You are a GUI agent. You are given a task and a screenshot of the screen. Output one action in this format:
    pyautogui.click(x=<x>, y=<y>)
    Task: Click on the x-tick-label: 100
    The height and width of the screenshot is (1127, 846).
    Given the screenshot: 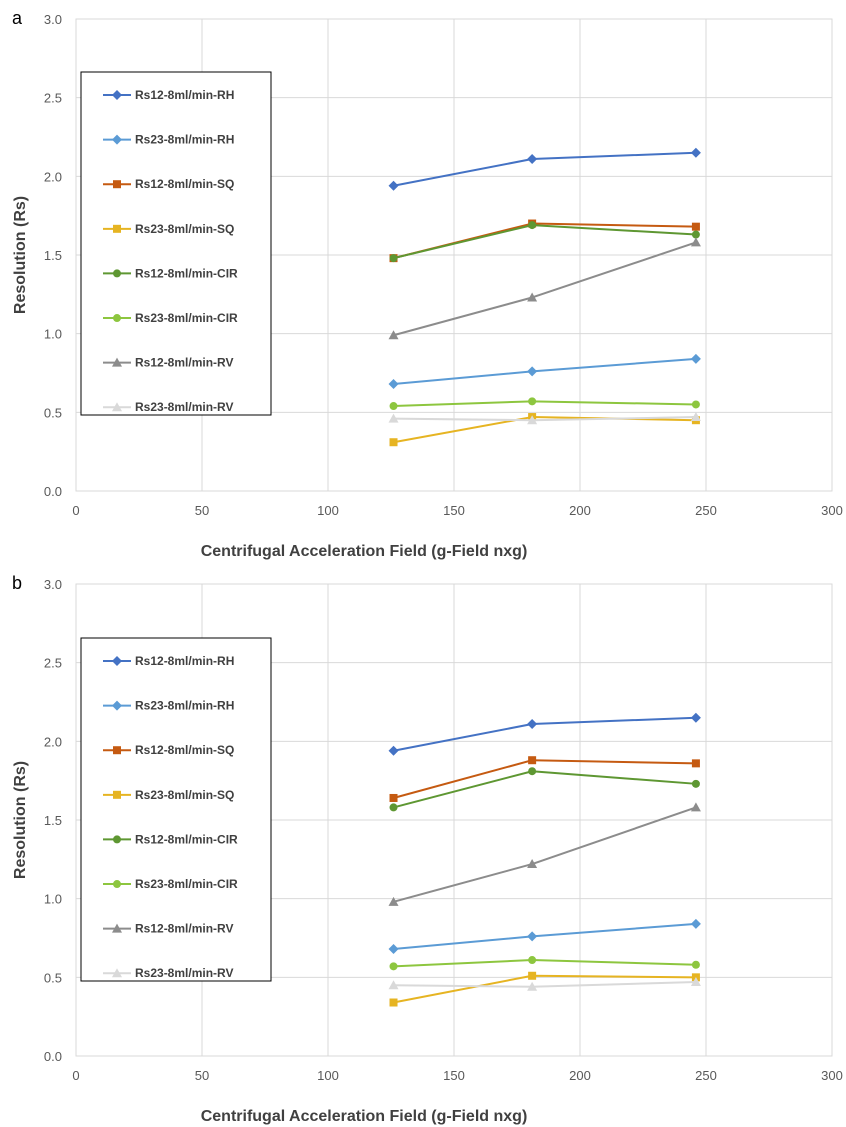 What is the action you would take?
    pyautogui.click(x=328, y=510)
    